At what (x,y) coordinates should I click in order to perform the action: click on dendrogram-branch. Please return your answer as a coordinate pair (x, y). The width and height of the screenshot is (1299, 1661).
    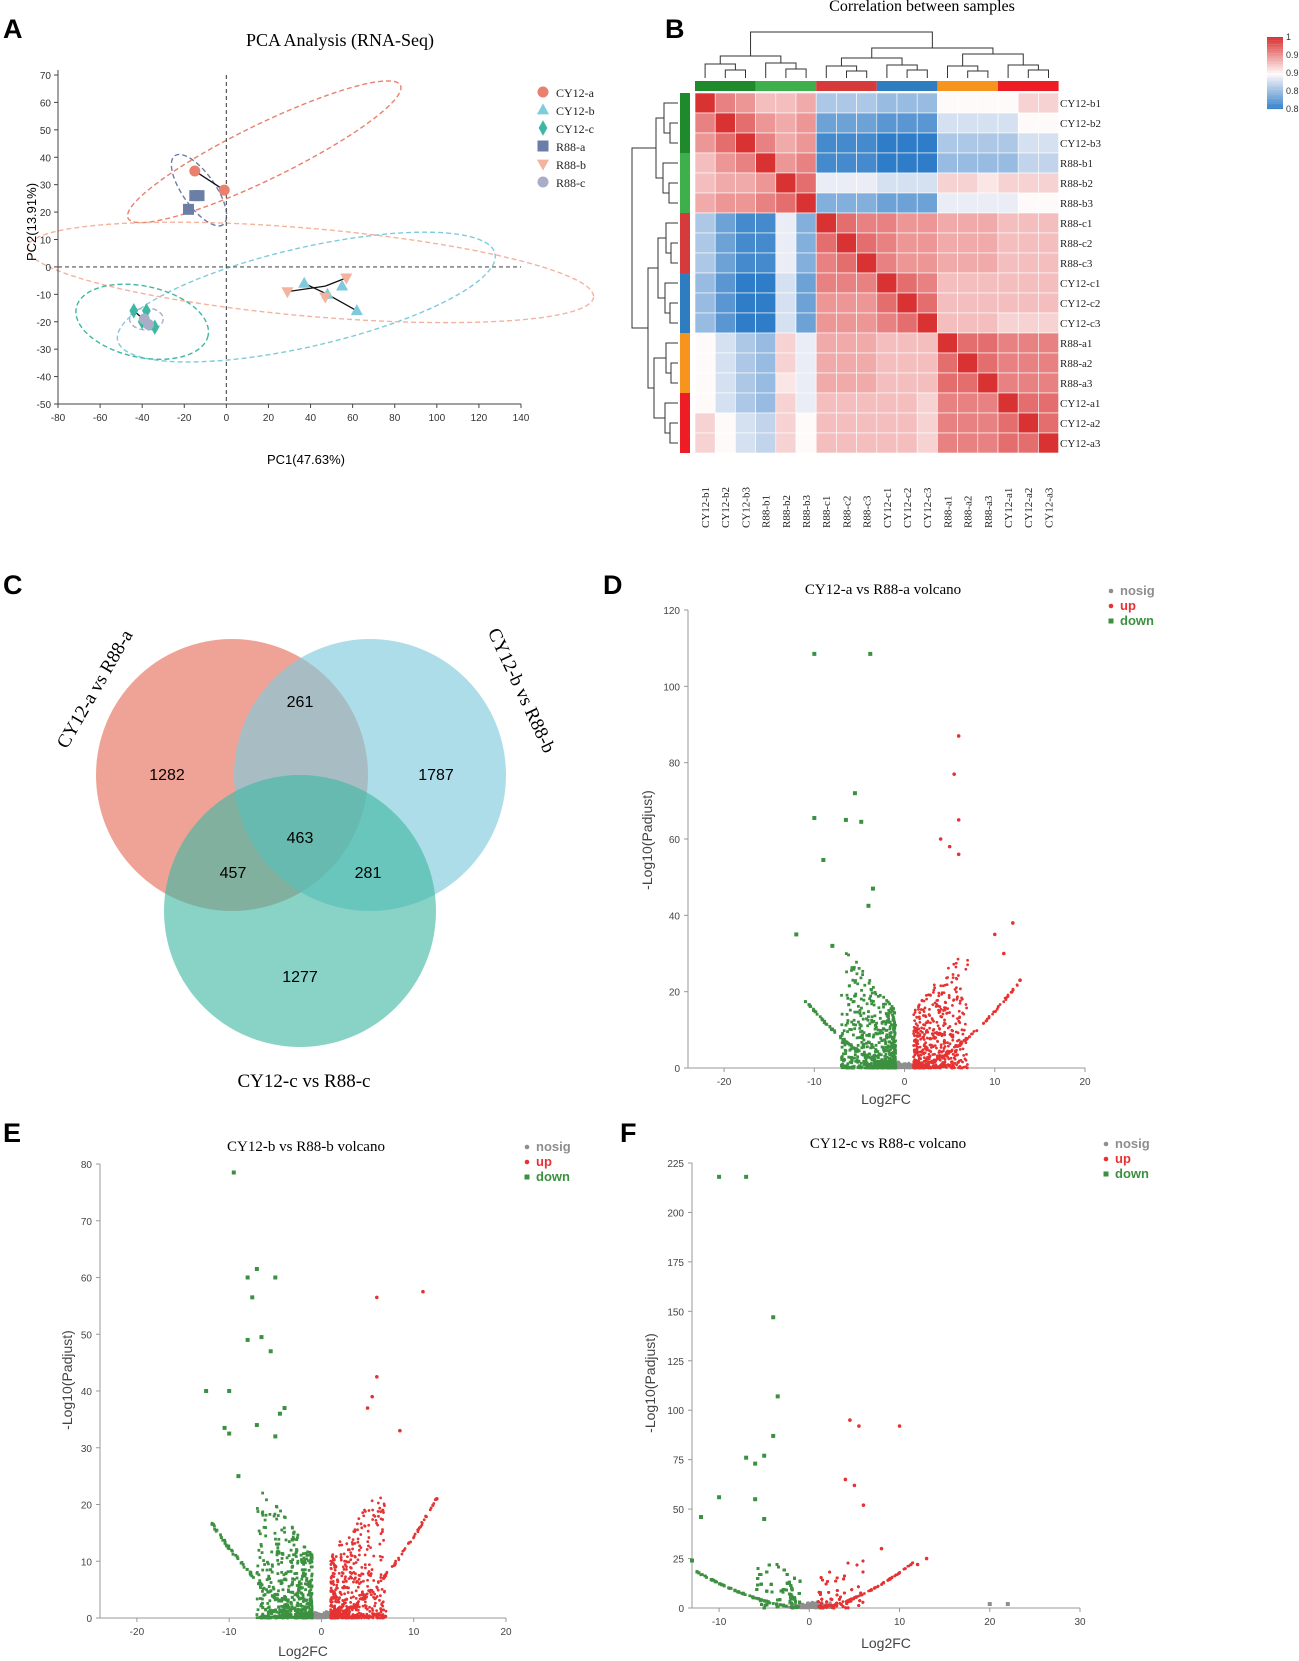
    Looking at the image, I should click on (643, 238).